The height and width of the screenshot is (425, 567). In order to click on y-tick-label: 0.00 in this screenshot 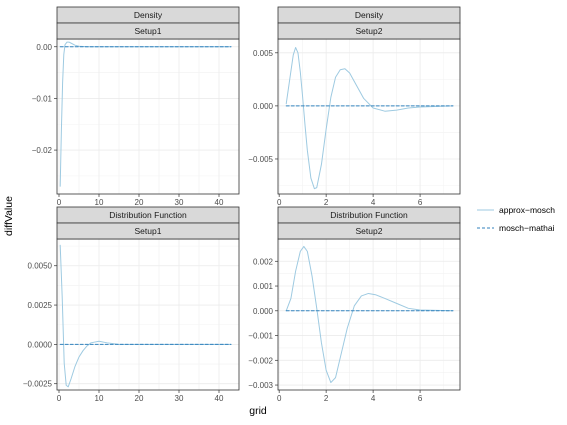, I will do `click(44, 47)`.